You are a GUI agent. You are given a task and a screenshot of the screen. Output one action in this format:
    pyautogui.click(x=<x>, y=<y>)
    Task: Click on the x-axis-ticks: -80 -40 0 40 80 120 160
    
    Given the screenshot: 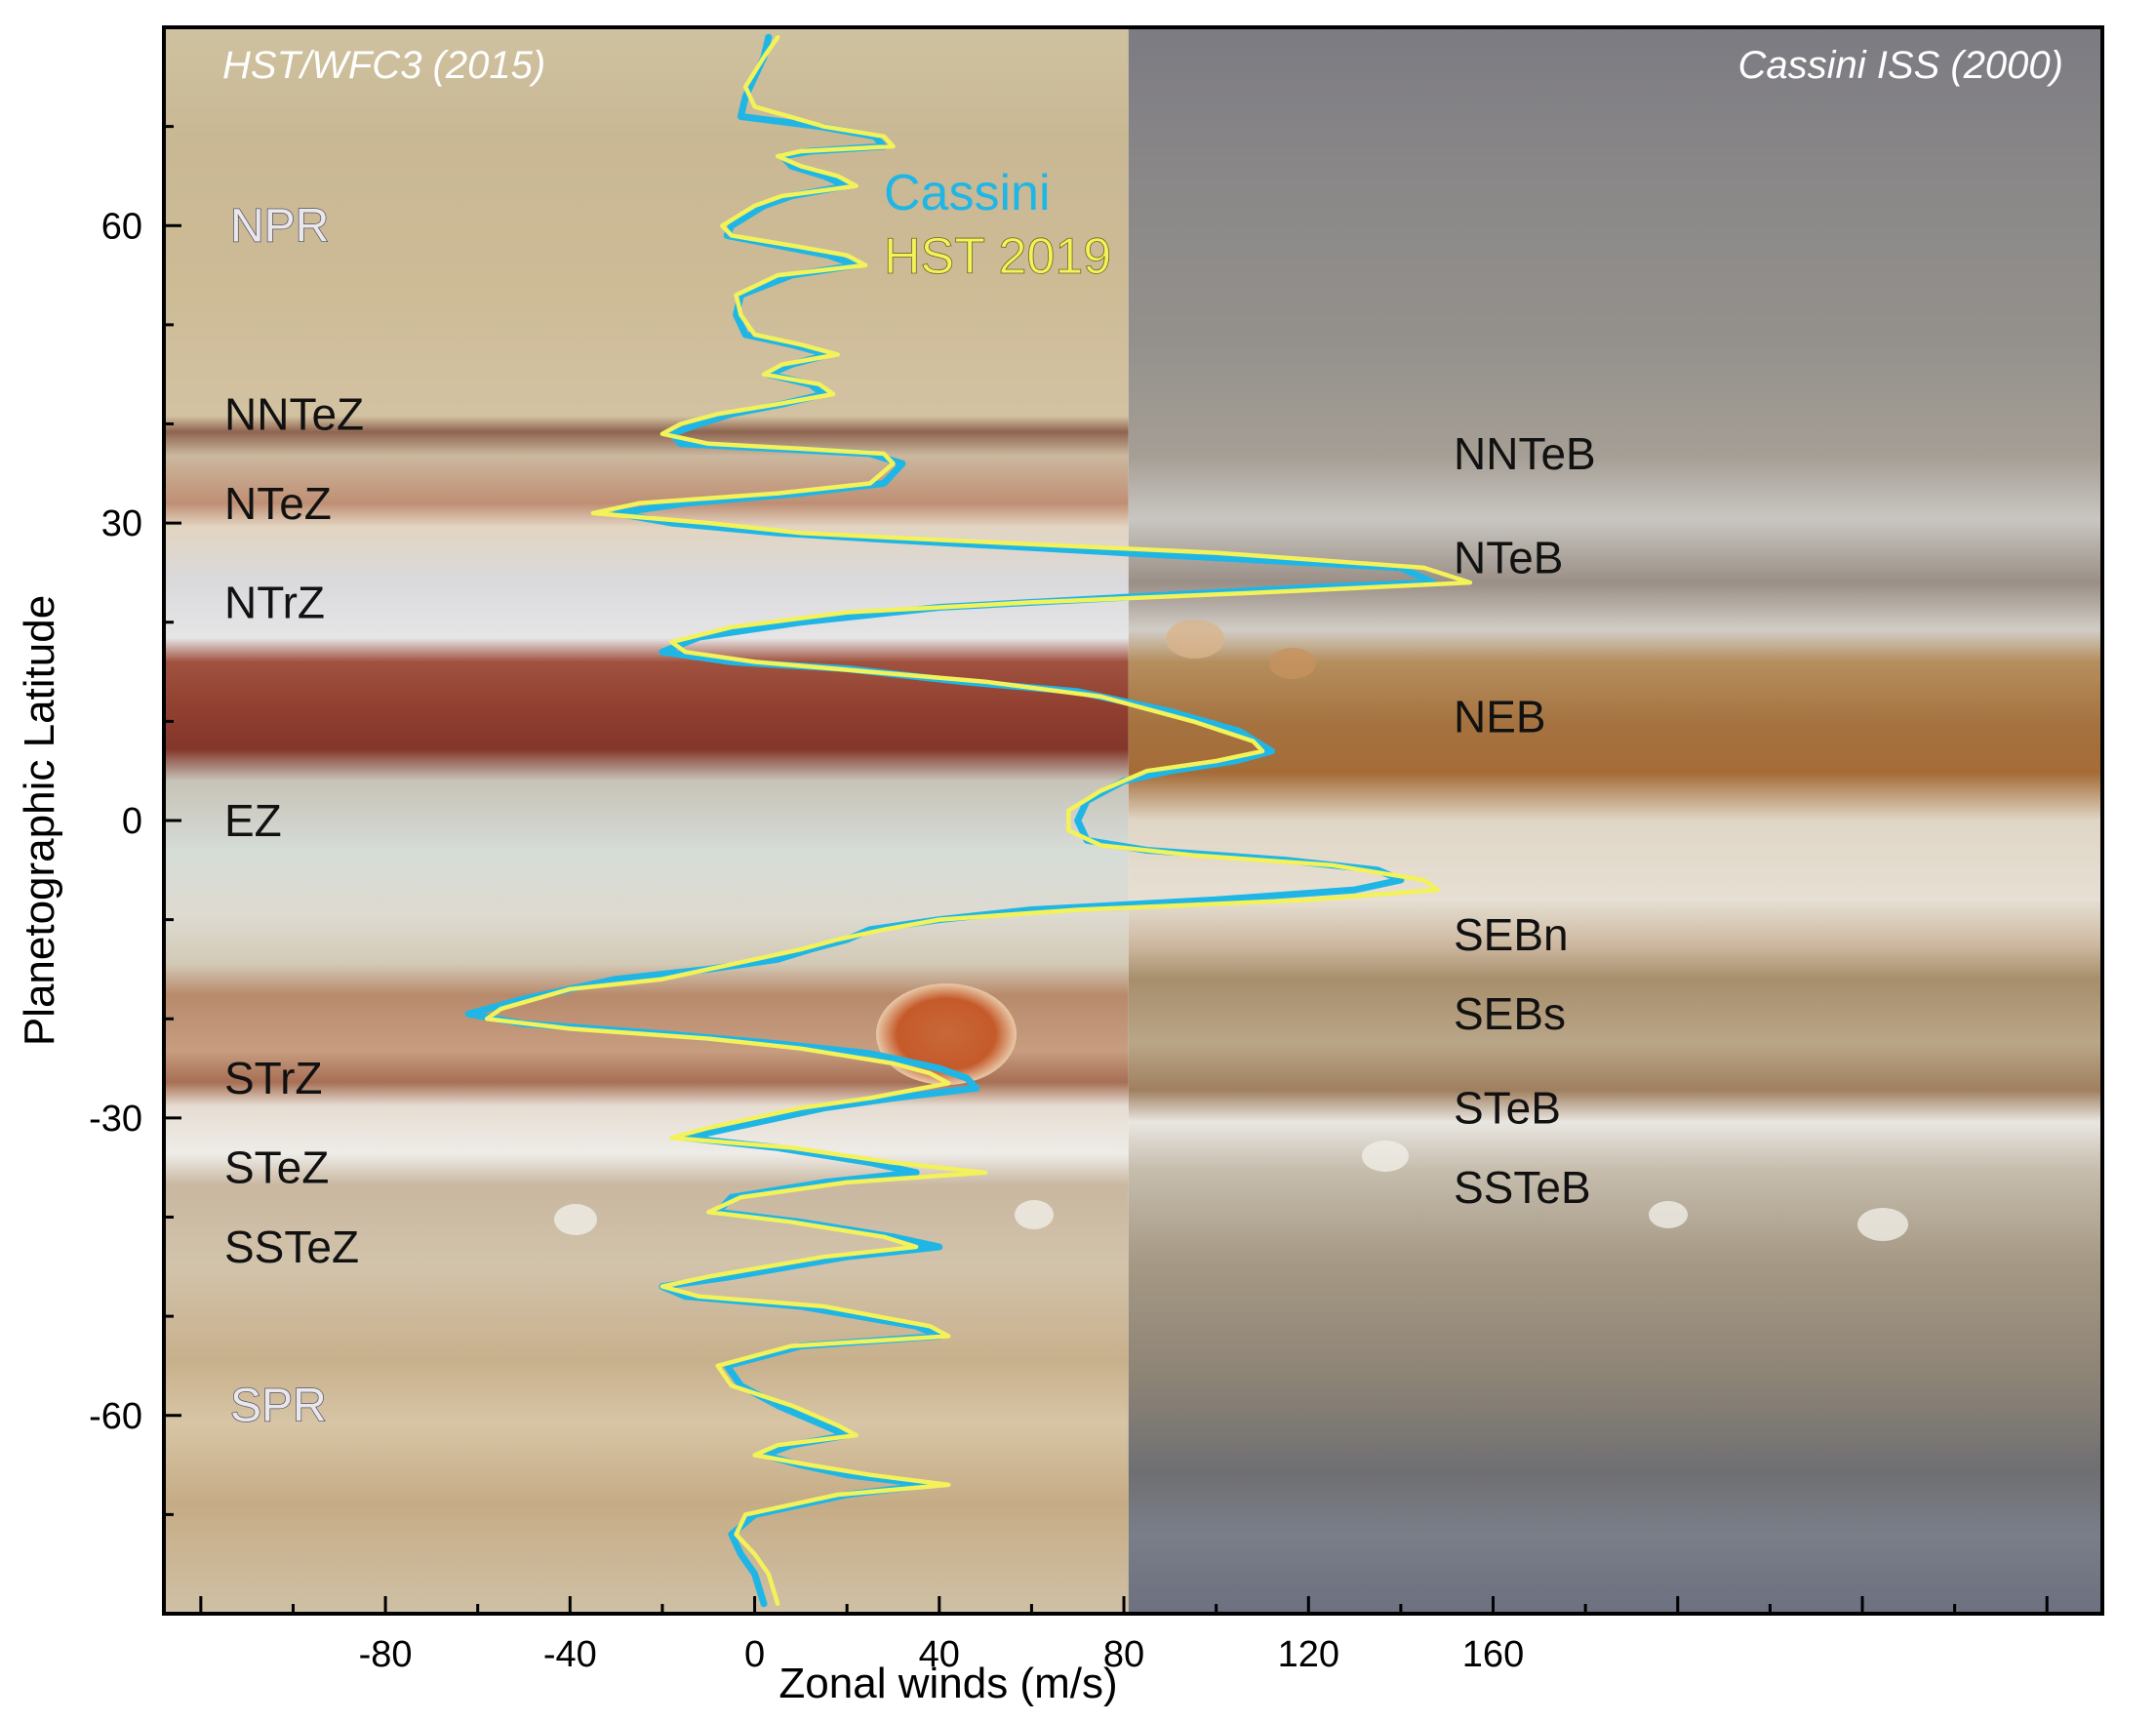 What is the action you would take?
    pyautogui.click(x=1124, y=1635)
    